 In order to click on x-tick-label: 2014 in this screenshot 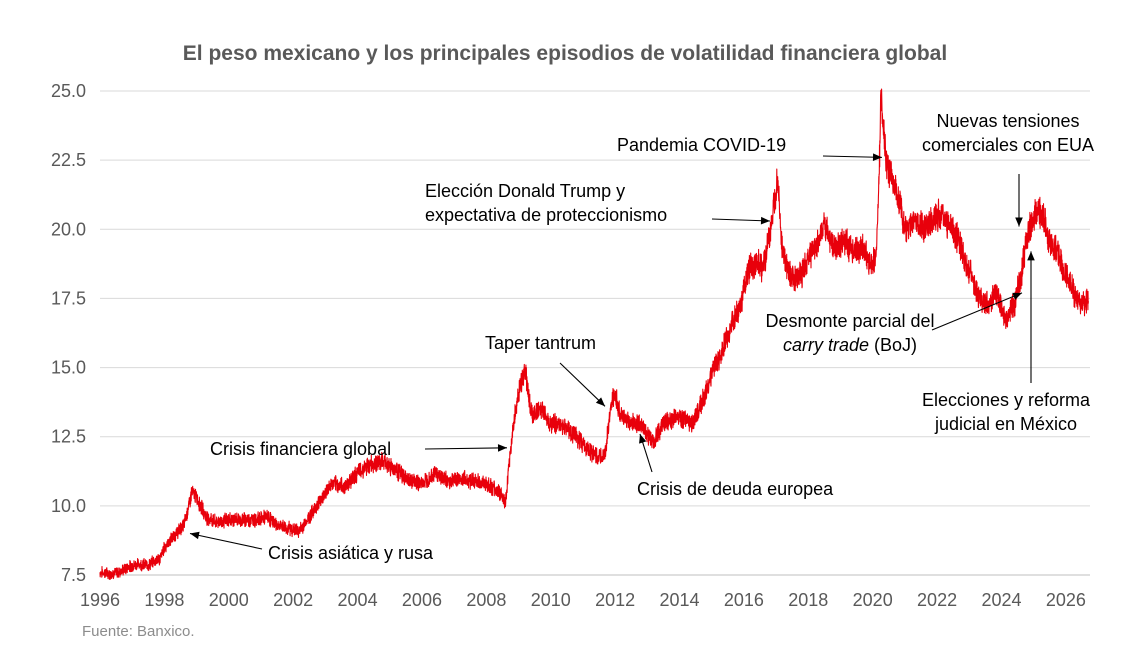, I will do `click(679, 600)`.